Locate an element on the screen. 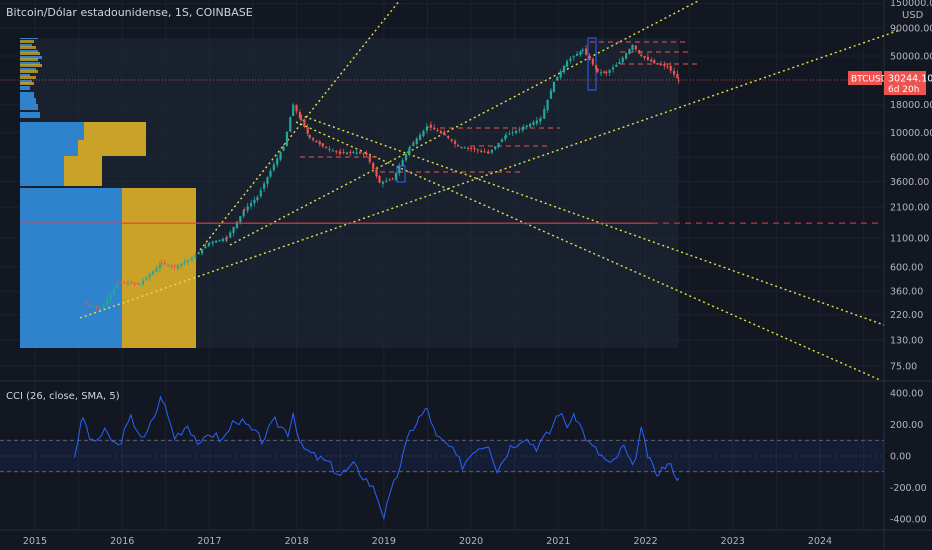 This screenshot has width=932, height=550. price-badge-value: 30244.10 is located at coordinates (910, 79).